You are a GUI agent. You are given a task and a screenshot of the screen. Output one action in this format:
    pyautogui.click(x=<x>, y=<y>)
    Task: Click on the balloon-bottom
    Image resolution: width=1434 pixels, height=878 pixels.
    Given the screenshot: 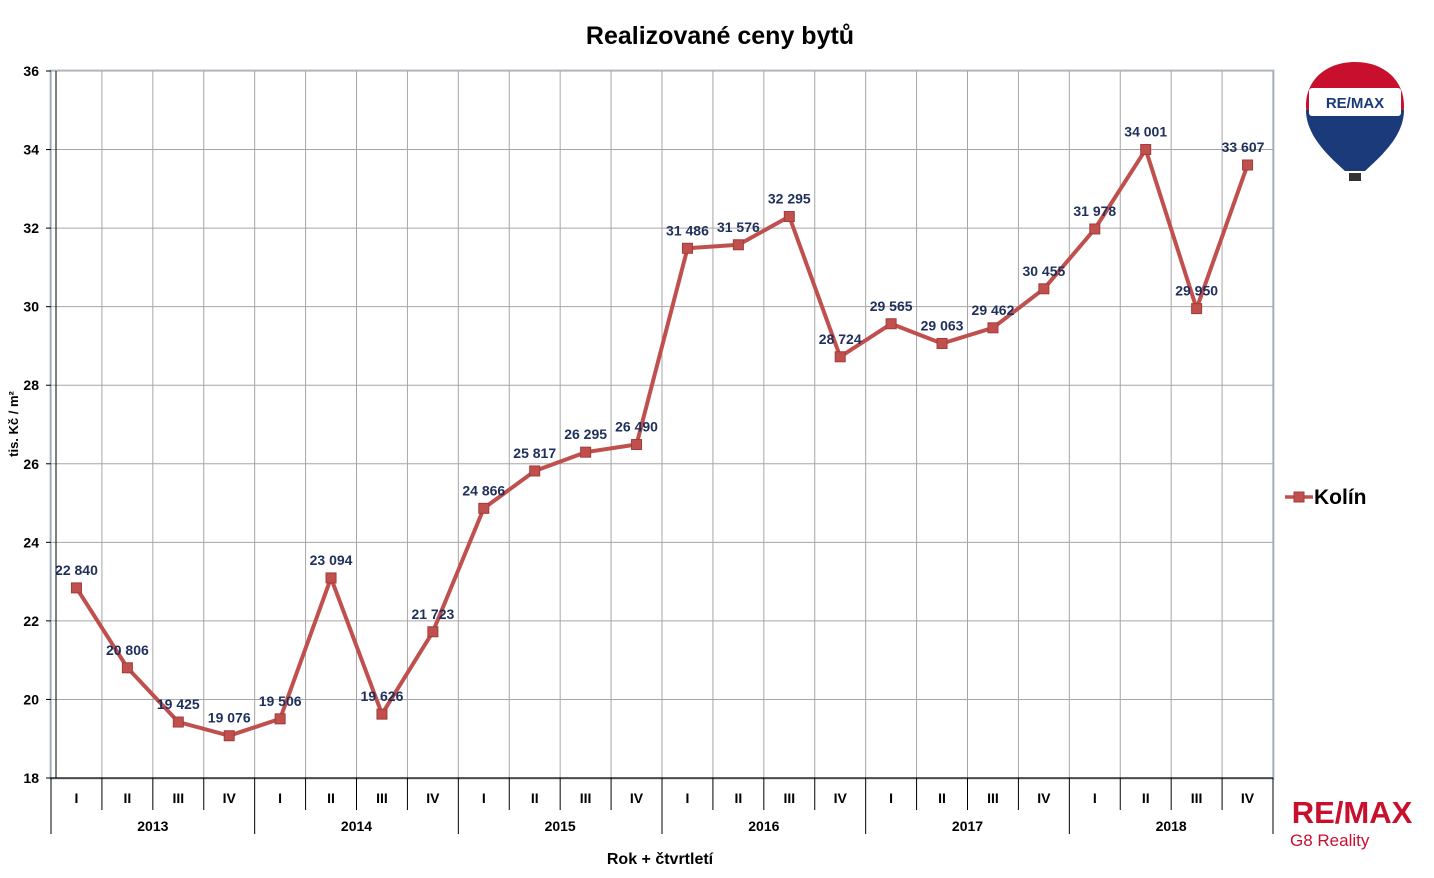 What is the action you would take?
    pyautogui.click(x=1355, y=140)
    